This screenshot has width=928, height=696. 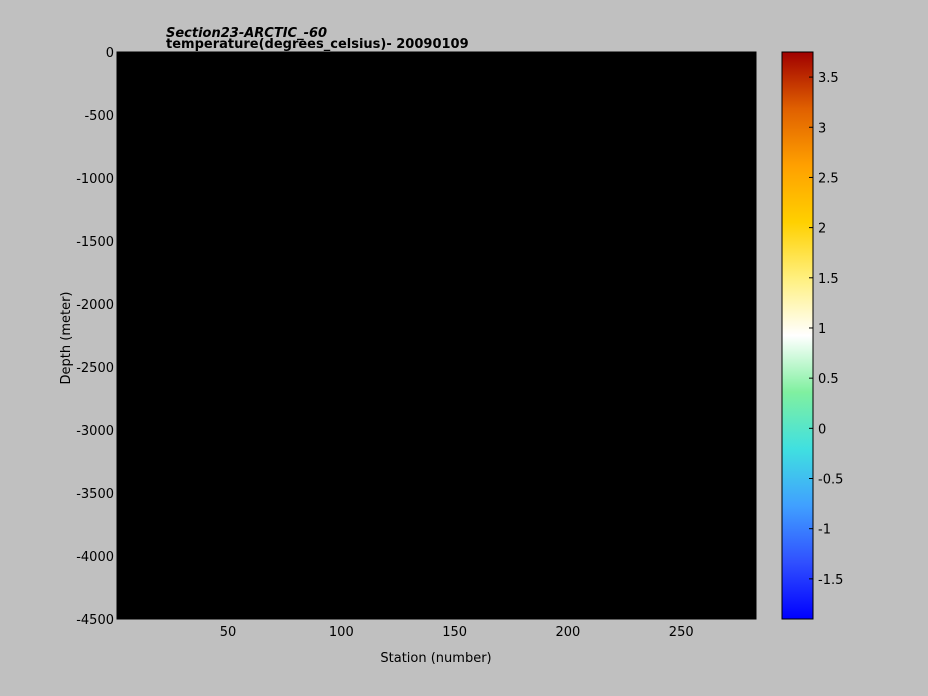 What do you see at coordinates (822, 329) in the screenshot?
I see `colorbar-tick-label: 1` at bounding box center [822, 329].